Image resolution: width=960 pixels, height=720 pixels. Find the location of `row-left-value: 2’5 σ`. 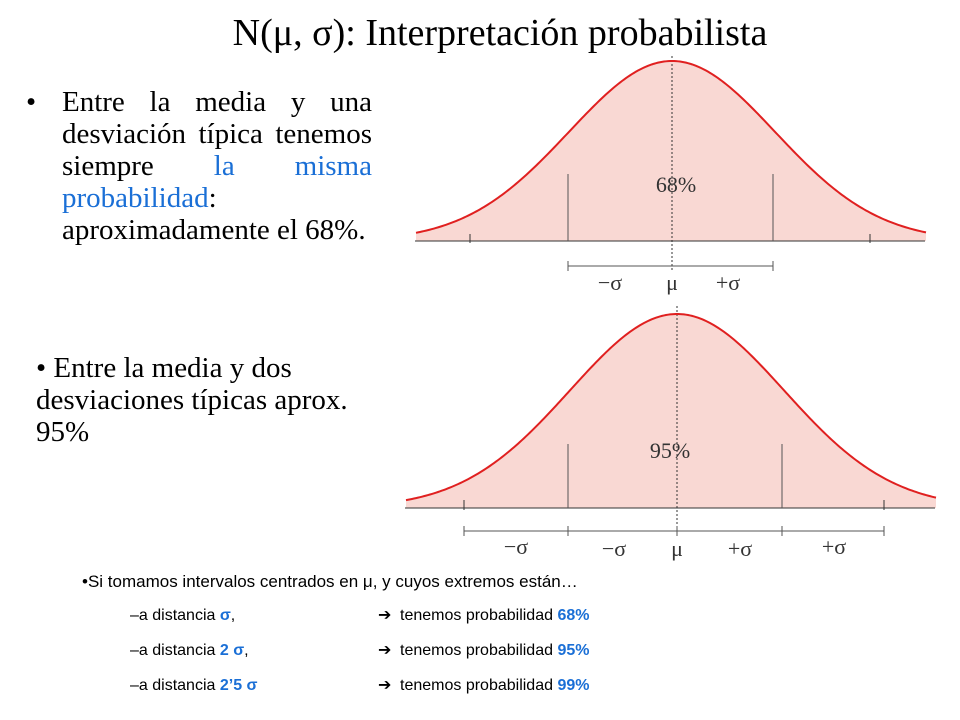

row-left-value: 2’5 σ is located at coordinates (238, 685).